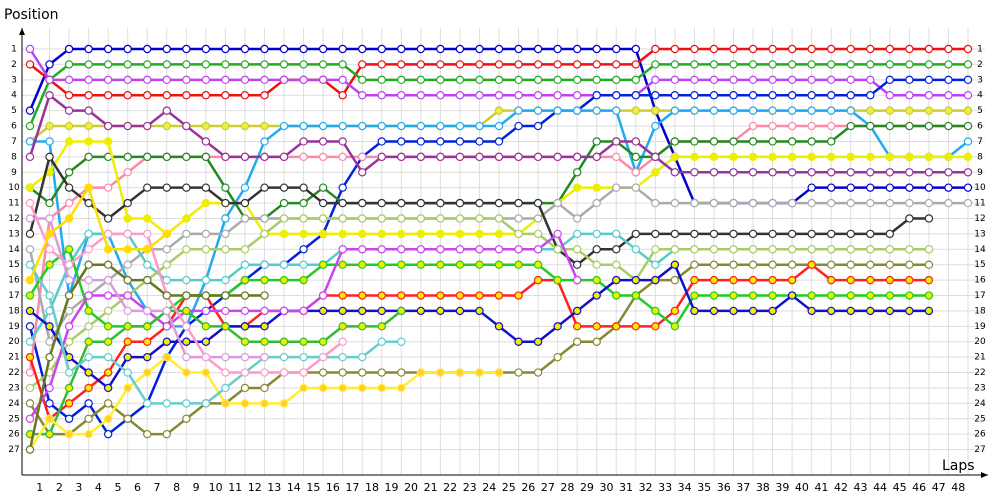 The height and width of the screenshot is (500, 1000). I want to click on x-tick-label: 14, so click(294, 487).